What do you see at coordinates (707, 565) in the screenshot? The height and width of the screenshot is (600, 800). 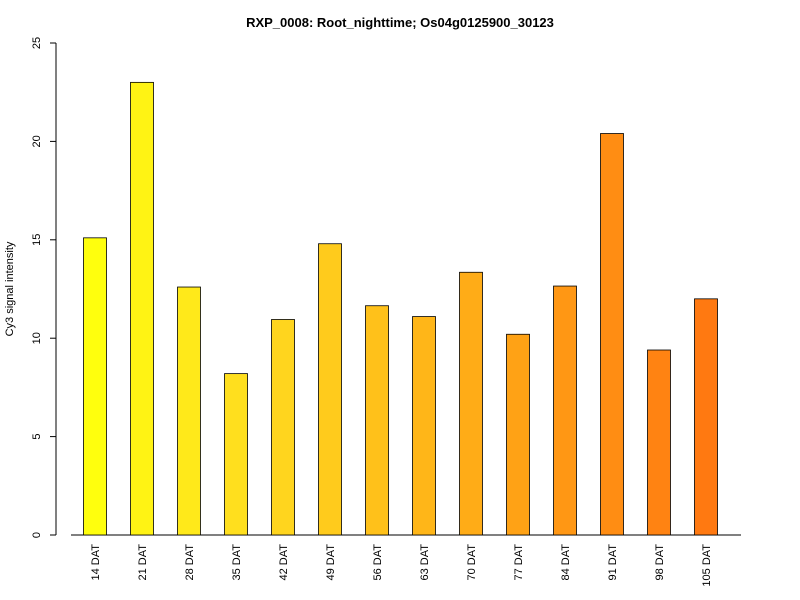 I see `x-tick-label: 105 DAT` at bounding box center [707, 565].